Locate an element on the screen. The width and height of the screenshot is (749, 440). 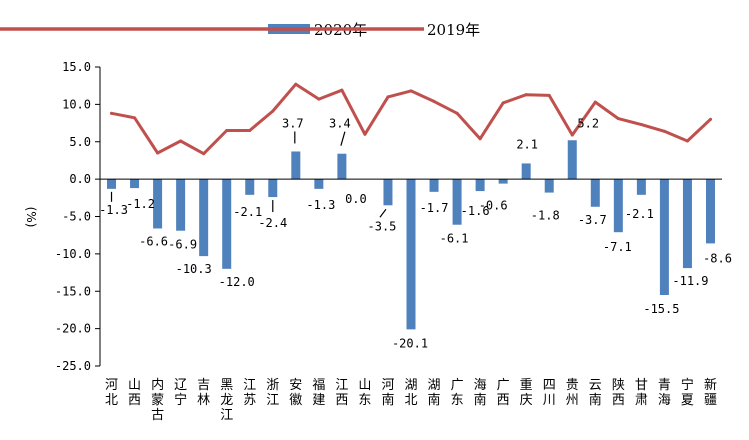
line-point-广西 is located at coordinates (503, 103).